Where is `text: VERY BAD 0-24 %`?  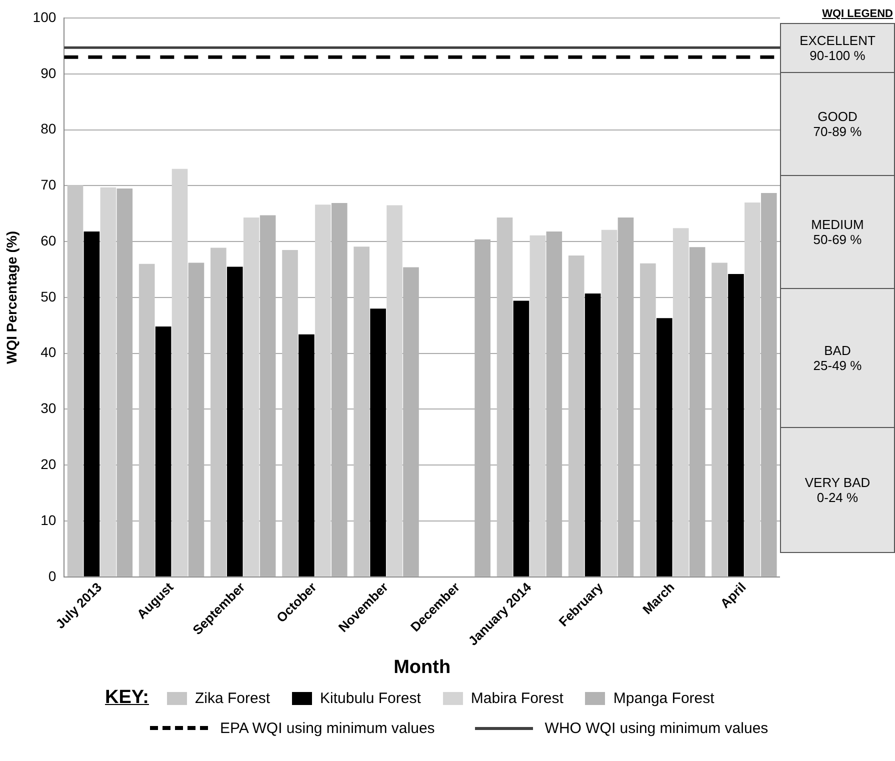 text: VERY BAD 0-24 % is located at coordinates (837, 490).